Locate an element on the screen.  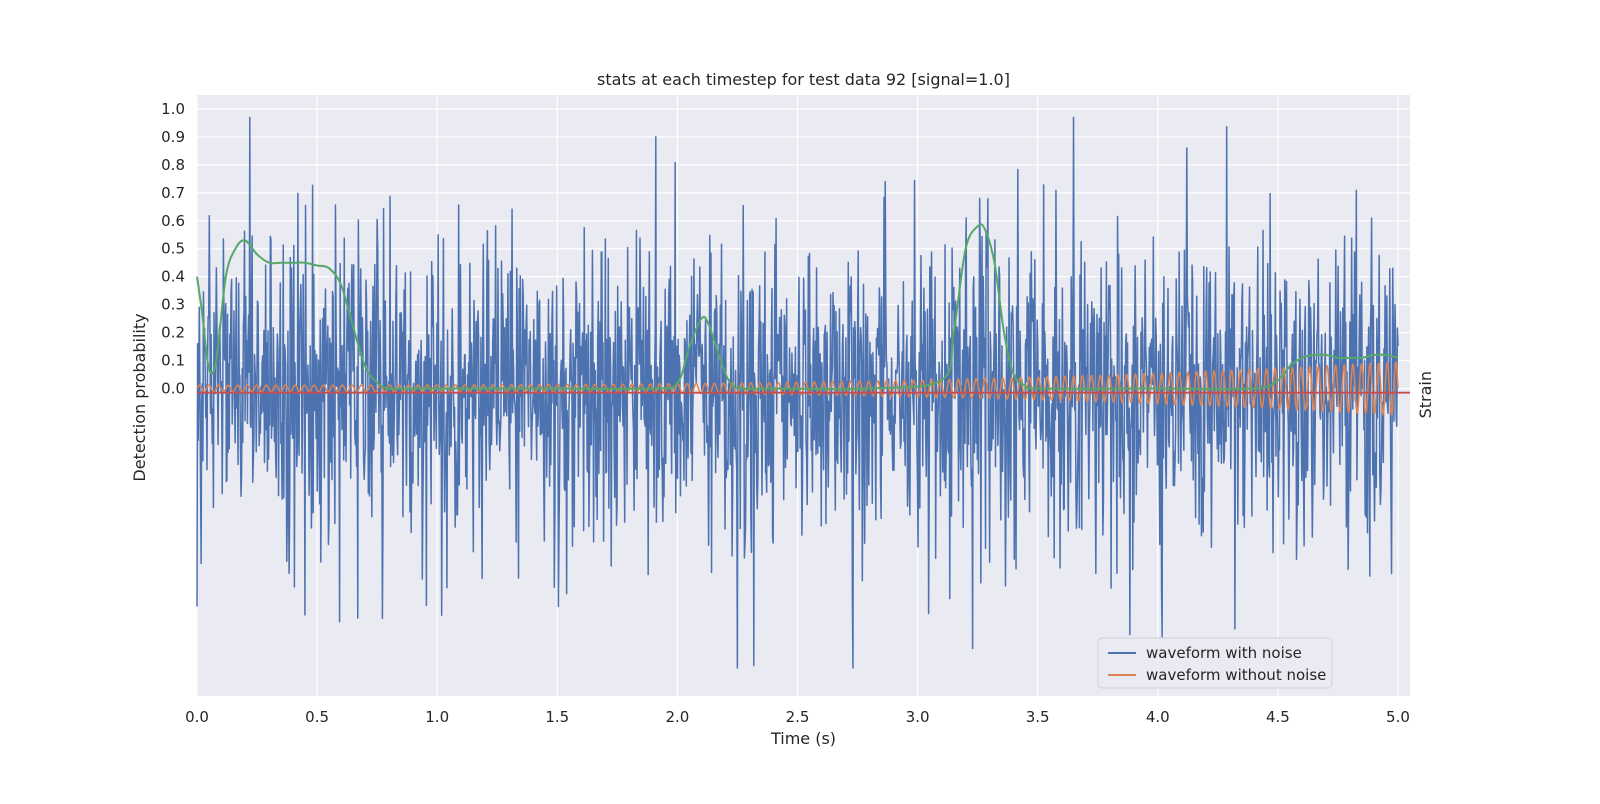
legend-box is located at coordinates (1215, 663).